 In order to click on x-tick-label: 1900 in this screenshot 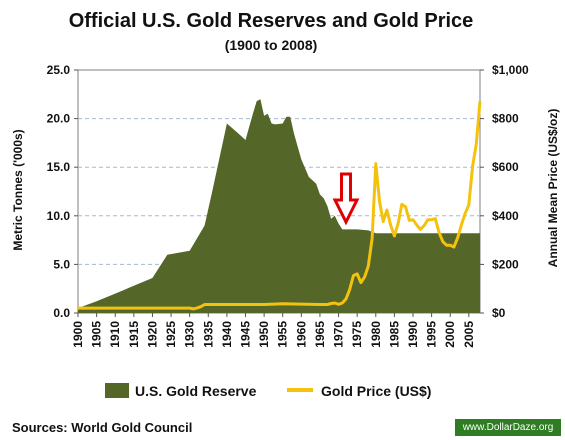, I will do `click(78, 334)`.